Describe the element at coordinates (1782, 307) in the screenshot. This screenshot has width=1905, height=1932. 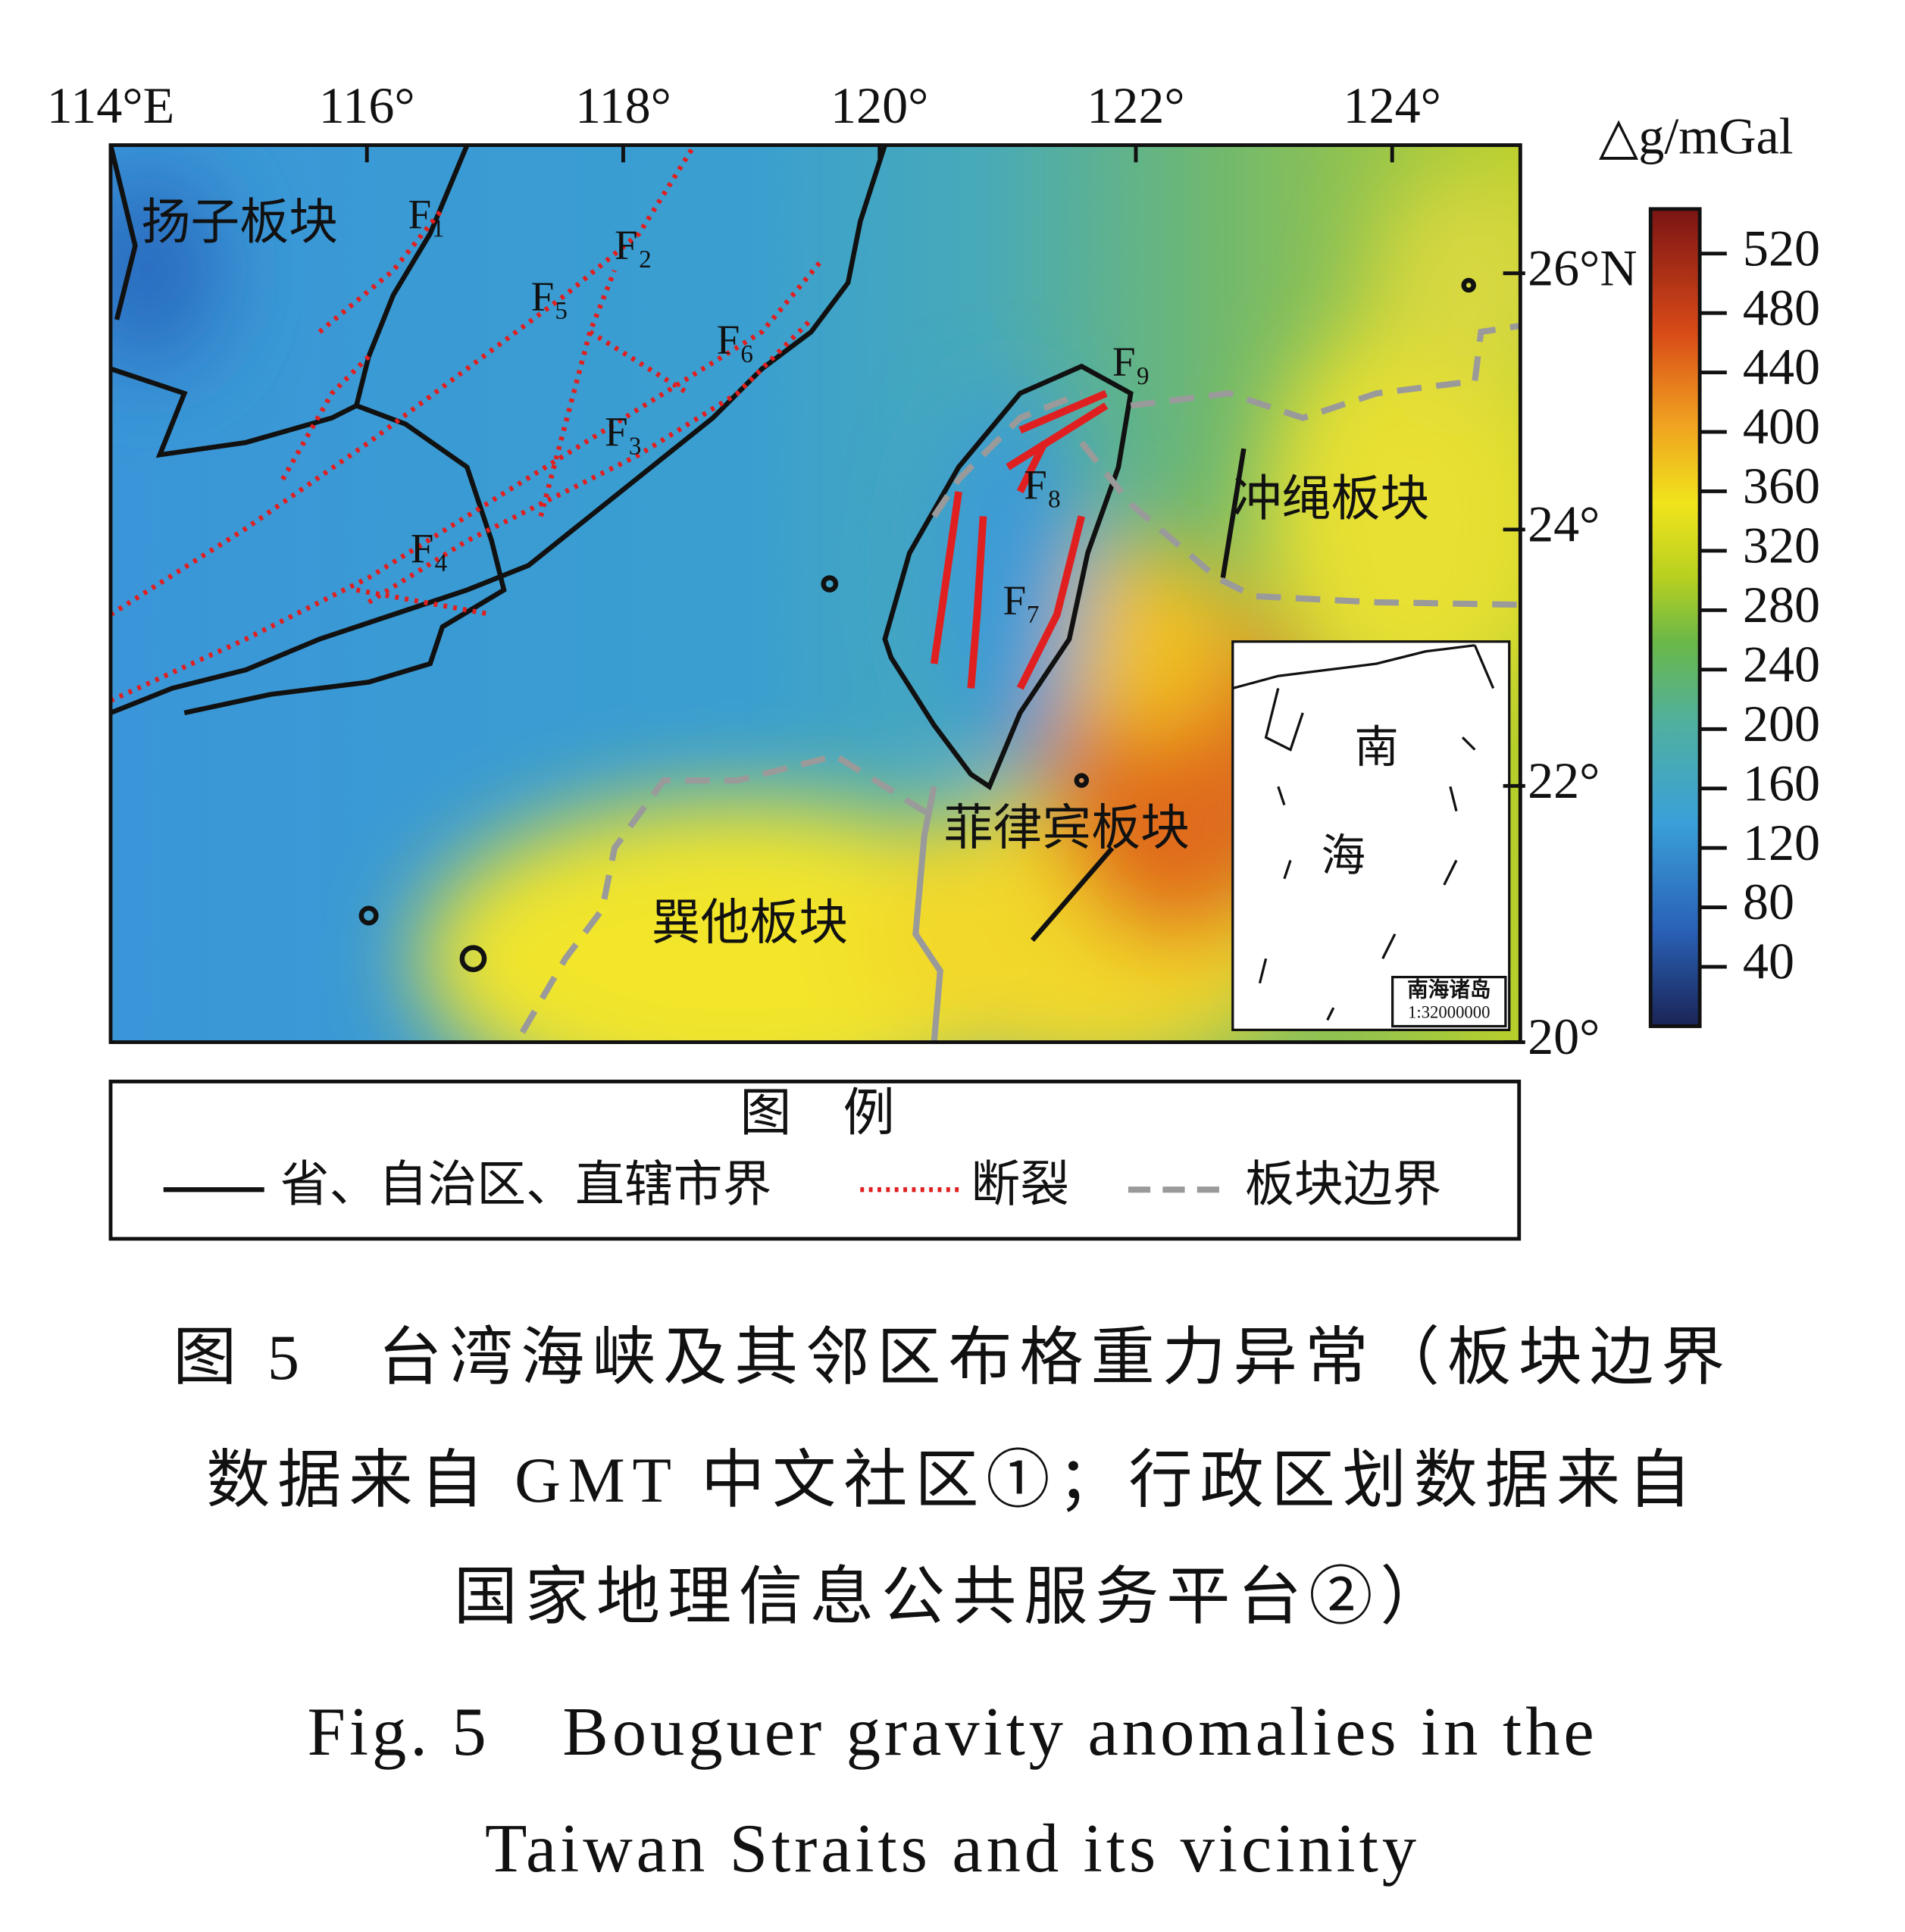
I see `colorbar-tick-label: 480` at that location.